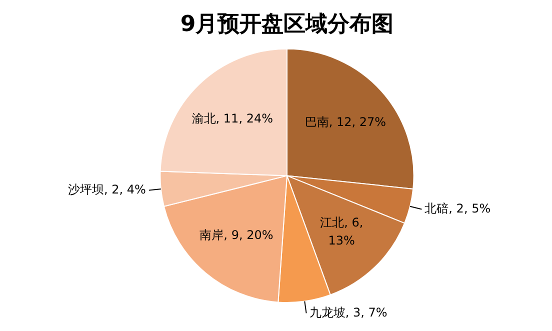  Describe the element at coordinates (287, 24) in the screenshot. I see `chart-title: 9月预开盘区域分布图` at that location.